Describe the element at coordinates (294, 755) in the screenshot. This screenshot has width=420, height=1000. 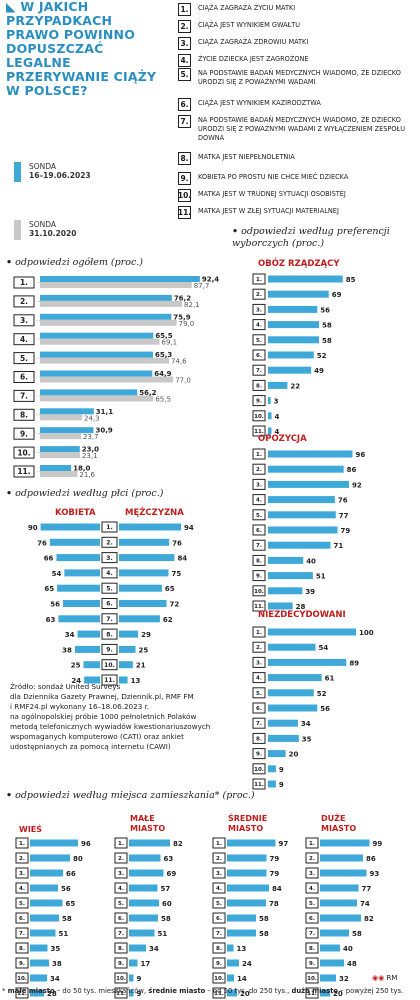
I see `value-label: 20` at that location.